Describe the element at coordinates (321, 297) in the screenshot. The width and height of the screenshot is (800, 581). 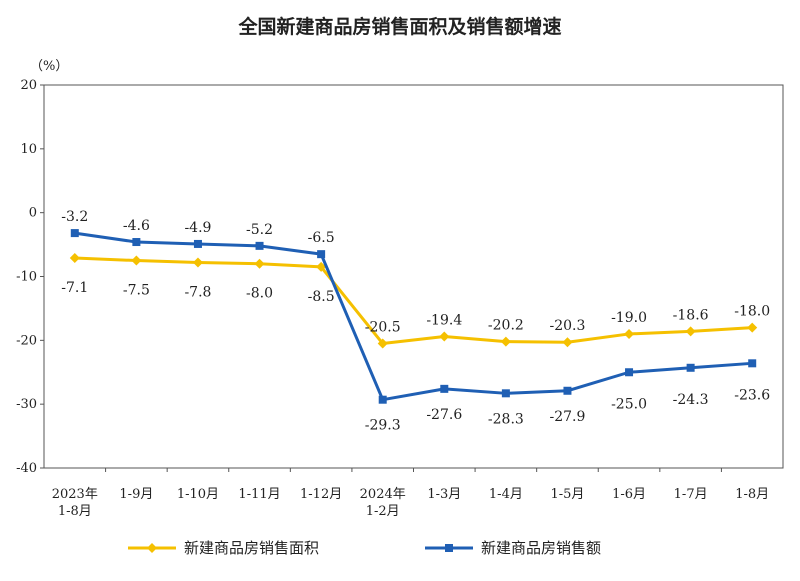
I see `data-label: -8.5` at that location.